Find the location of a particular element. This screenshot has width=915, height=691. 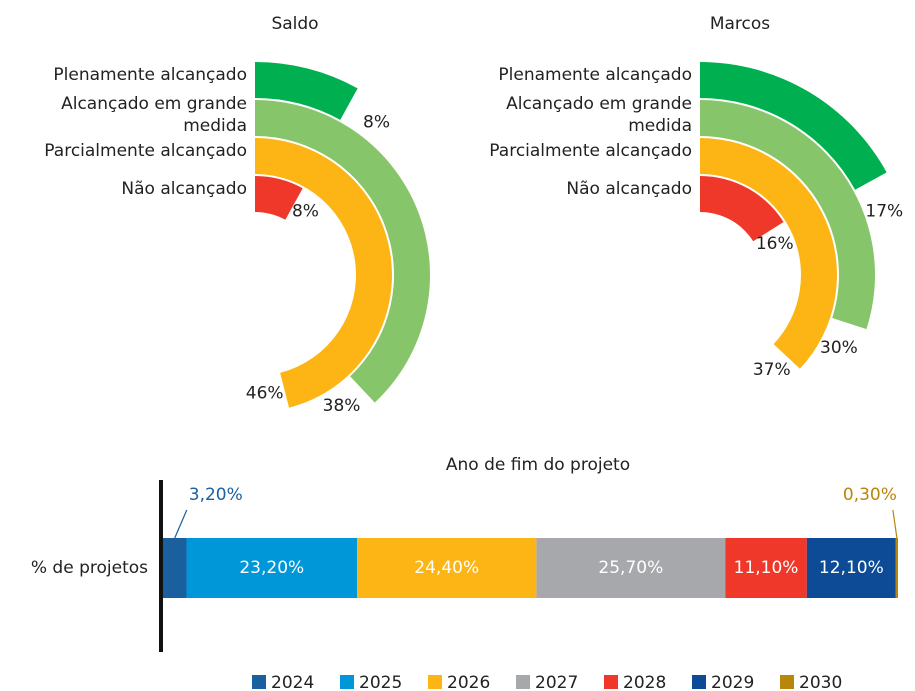

chart-title: Ano de fim do projeto is located at coordinates (538, 465).